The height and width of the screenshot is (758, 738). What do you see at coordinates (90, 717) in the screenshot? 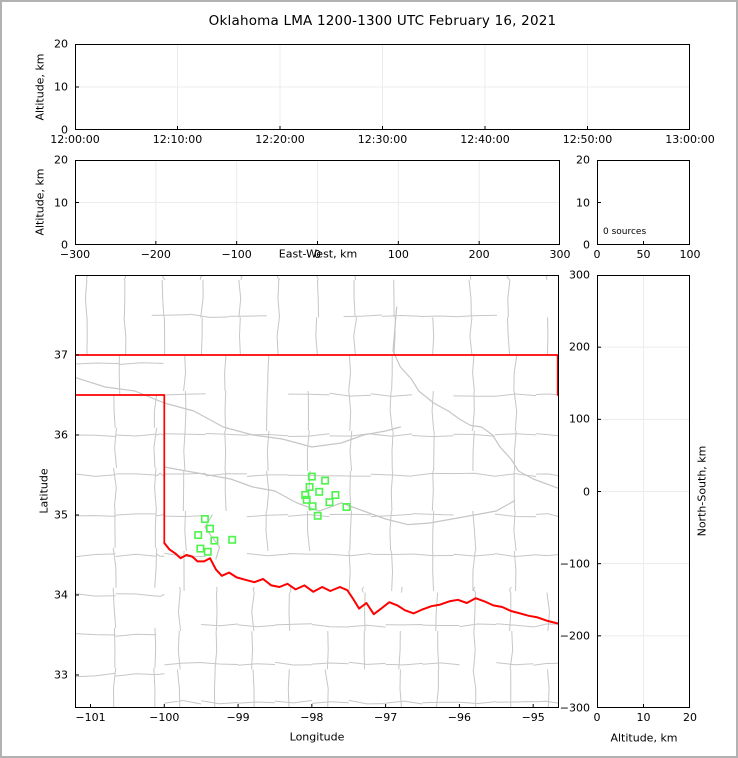
I see `tick-label: −101` at bounding box center [90, 717].